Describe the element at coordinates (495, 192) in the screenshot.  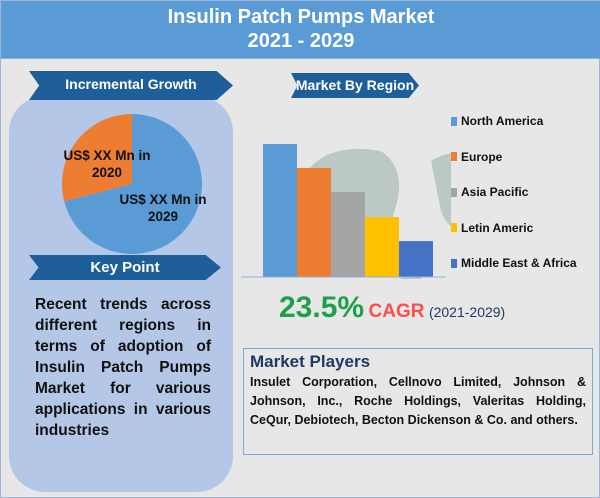
I see `legend-label: Asia Pacific` at that location.